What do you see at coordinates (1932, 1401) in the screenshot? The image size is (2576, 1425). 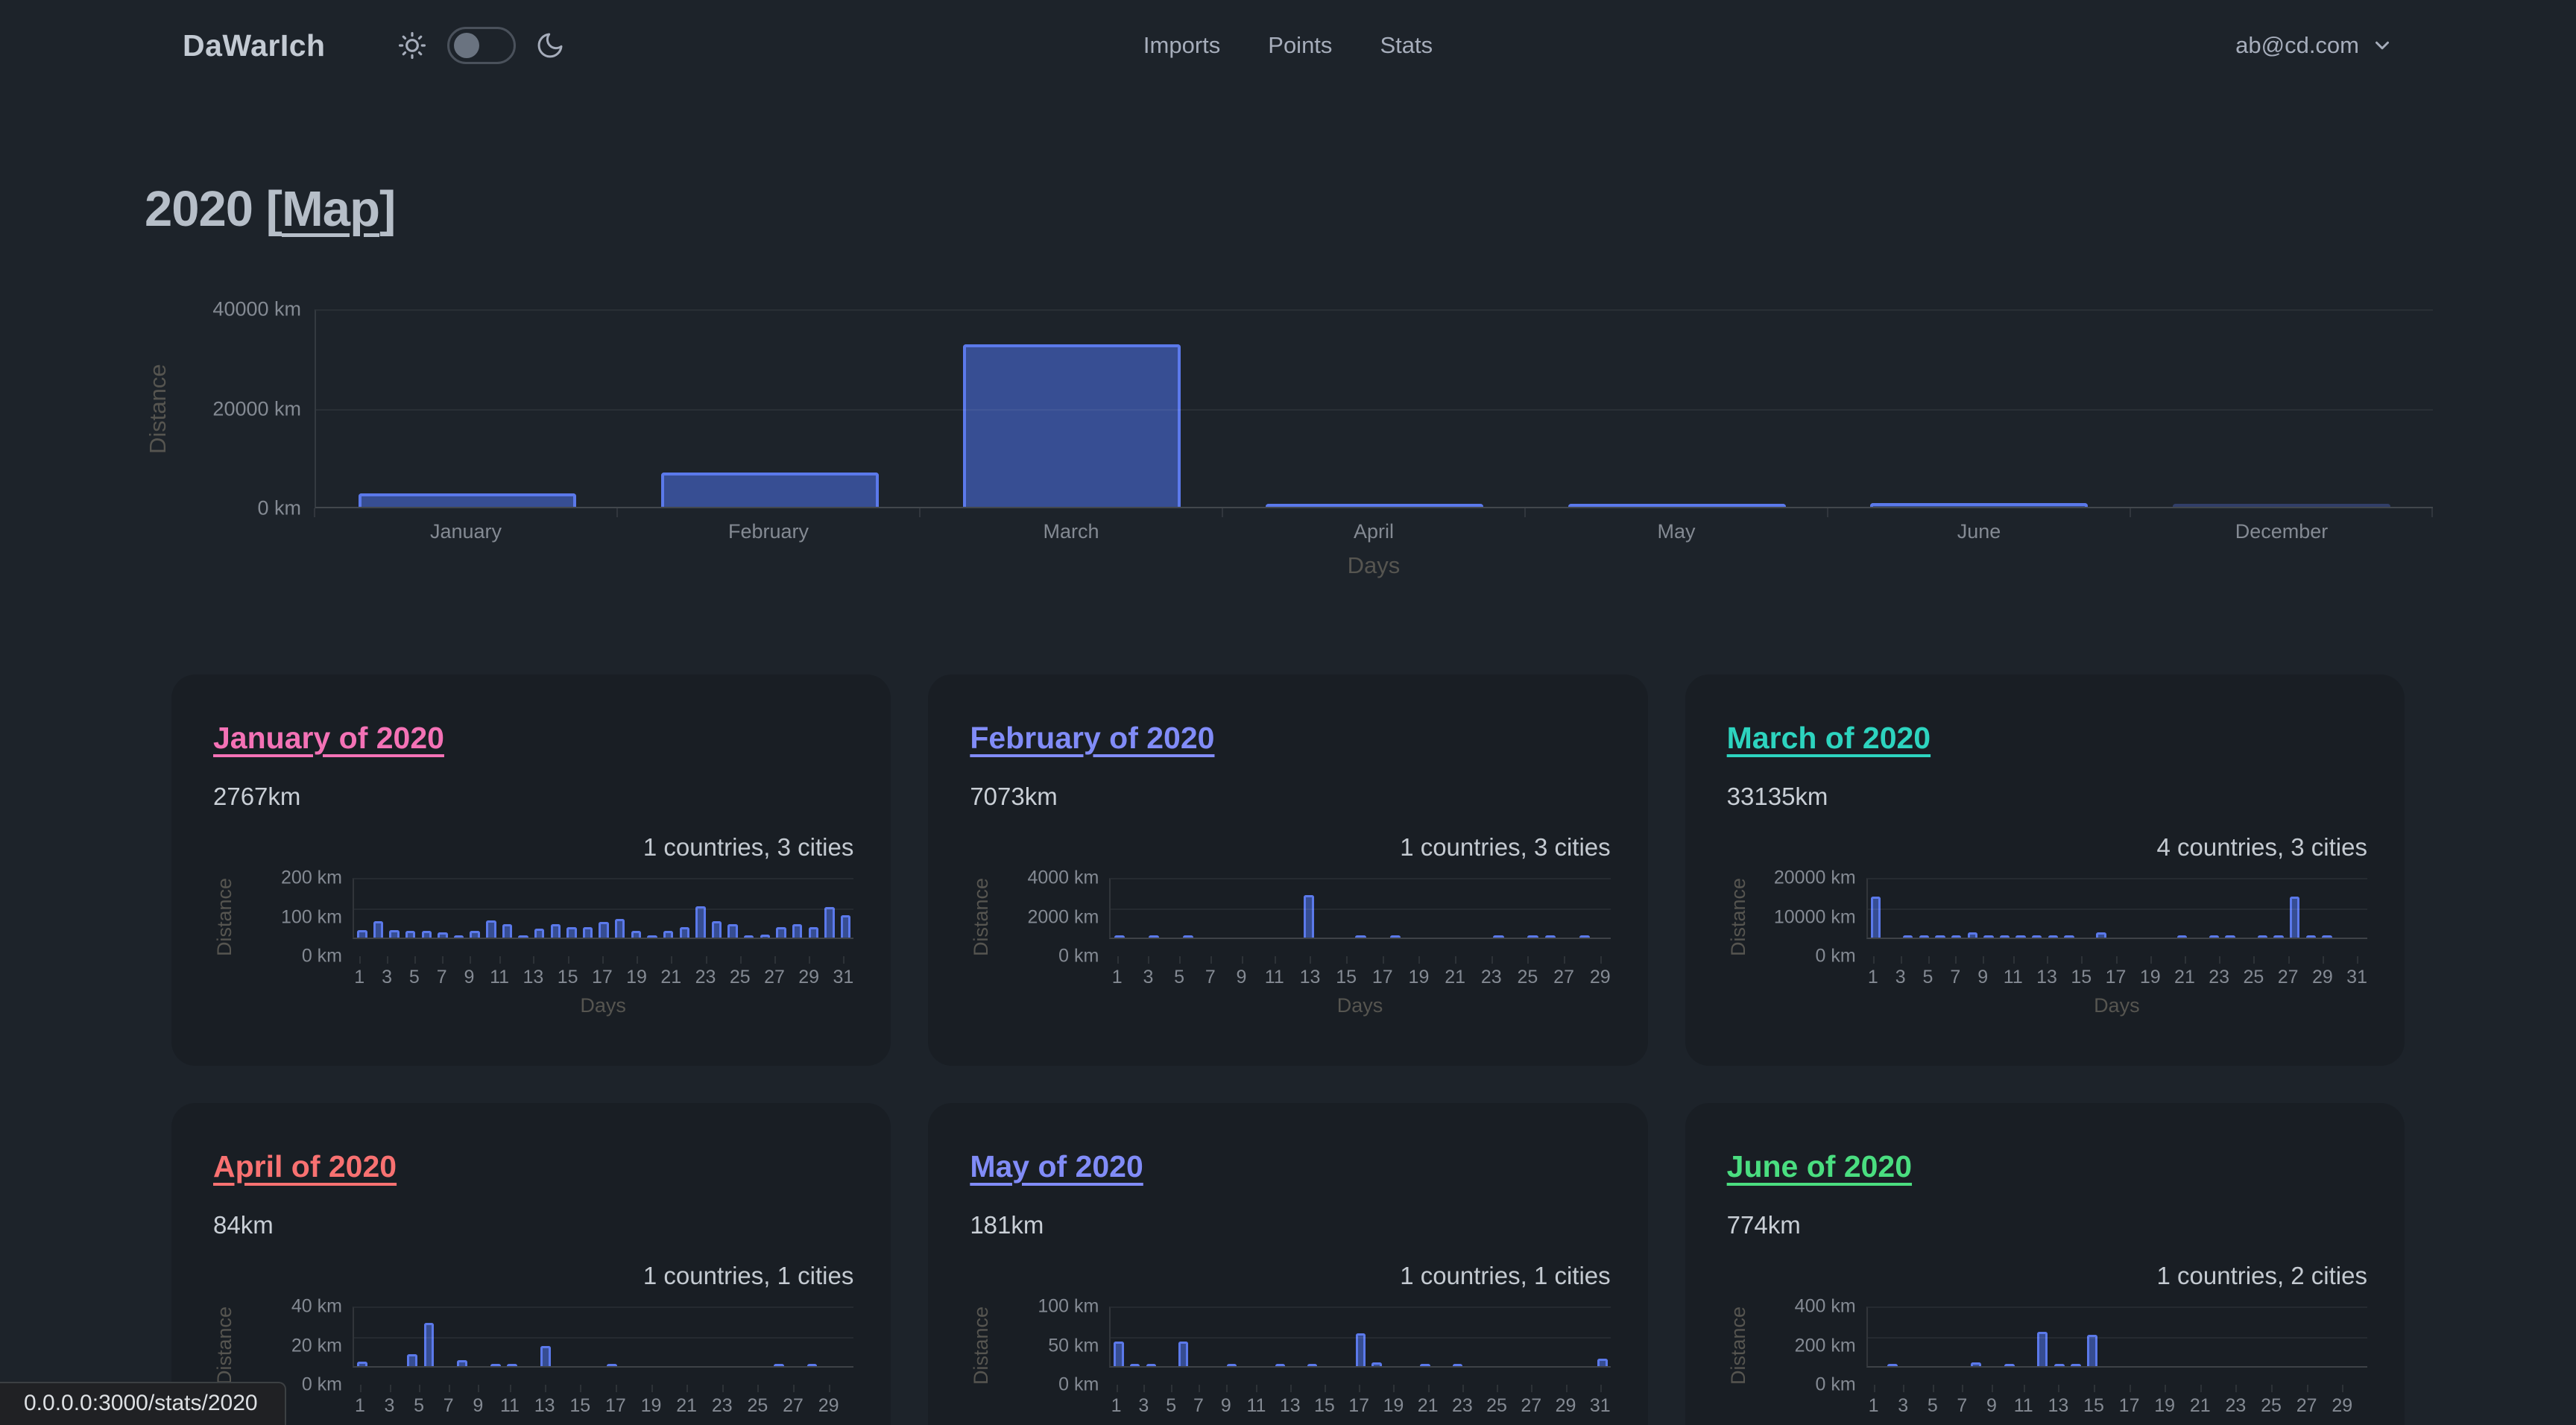 I see `x-tick-label: 5` at bounding box center [1932, 1401].